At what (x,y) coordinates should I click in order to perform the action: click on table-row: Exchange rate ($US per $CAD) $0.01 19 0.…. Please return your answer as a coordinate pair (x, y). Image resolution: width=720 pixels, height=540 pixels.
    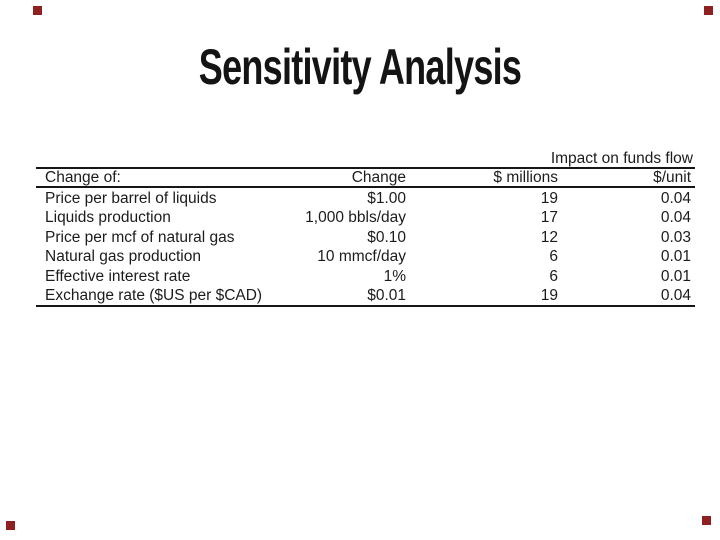
    Looking at the image, I should click on (365, 295).